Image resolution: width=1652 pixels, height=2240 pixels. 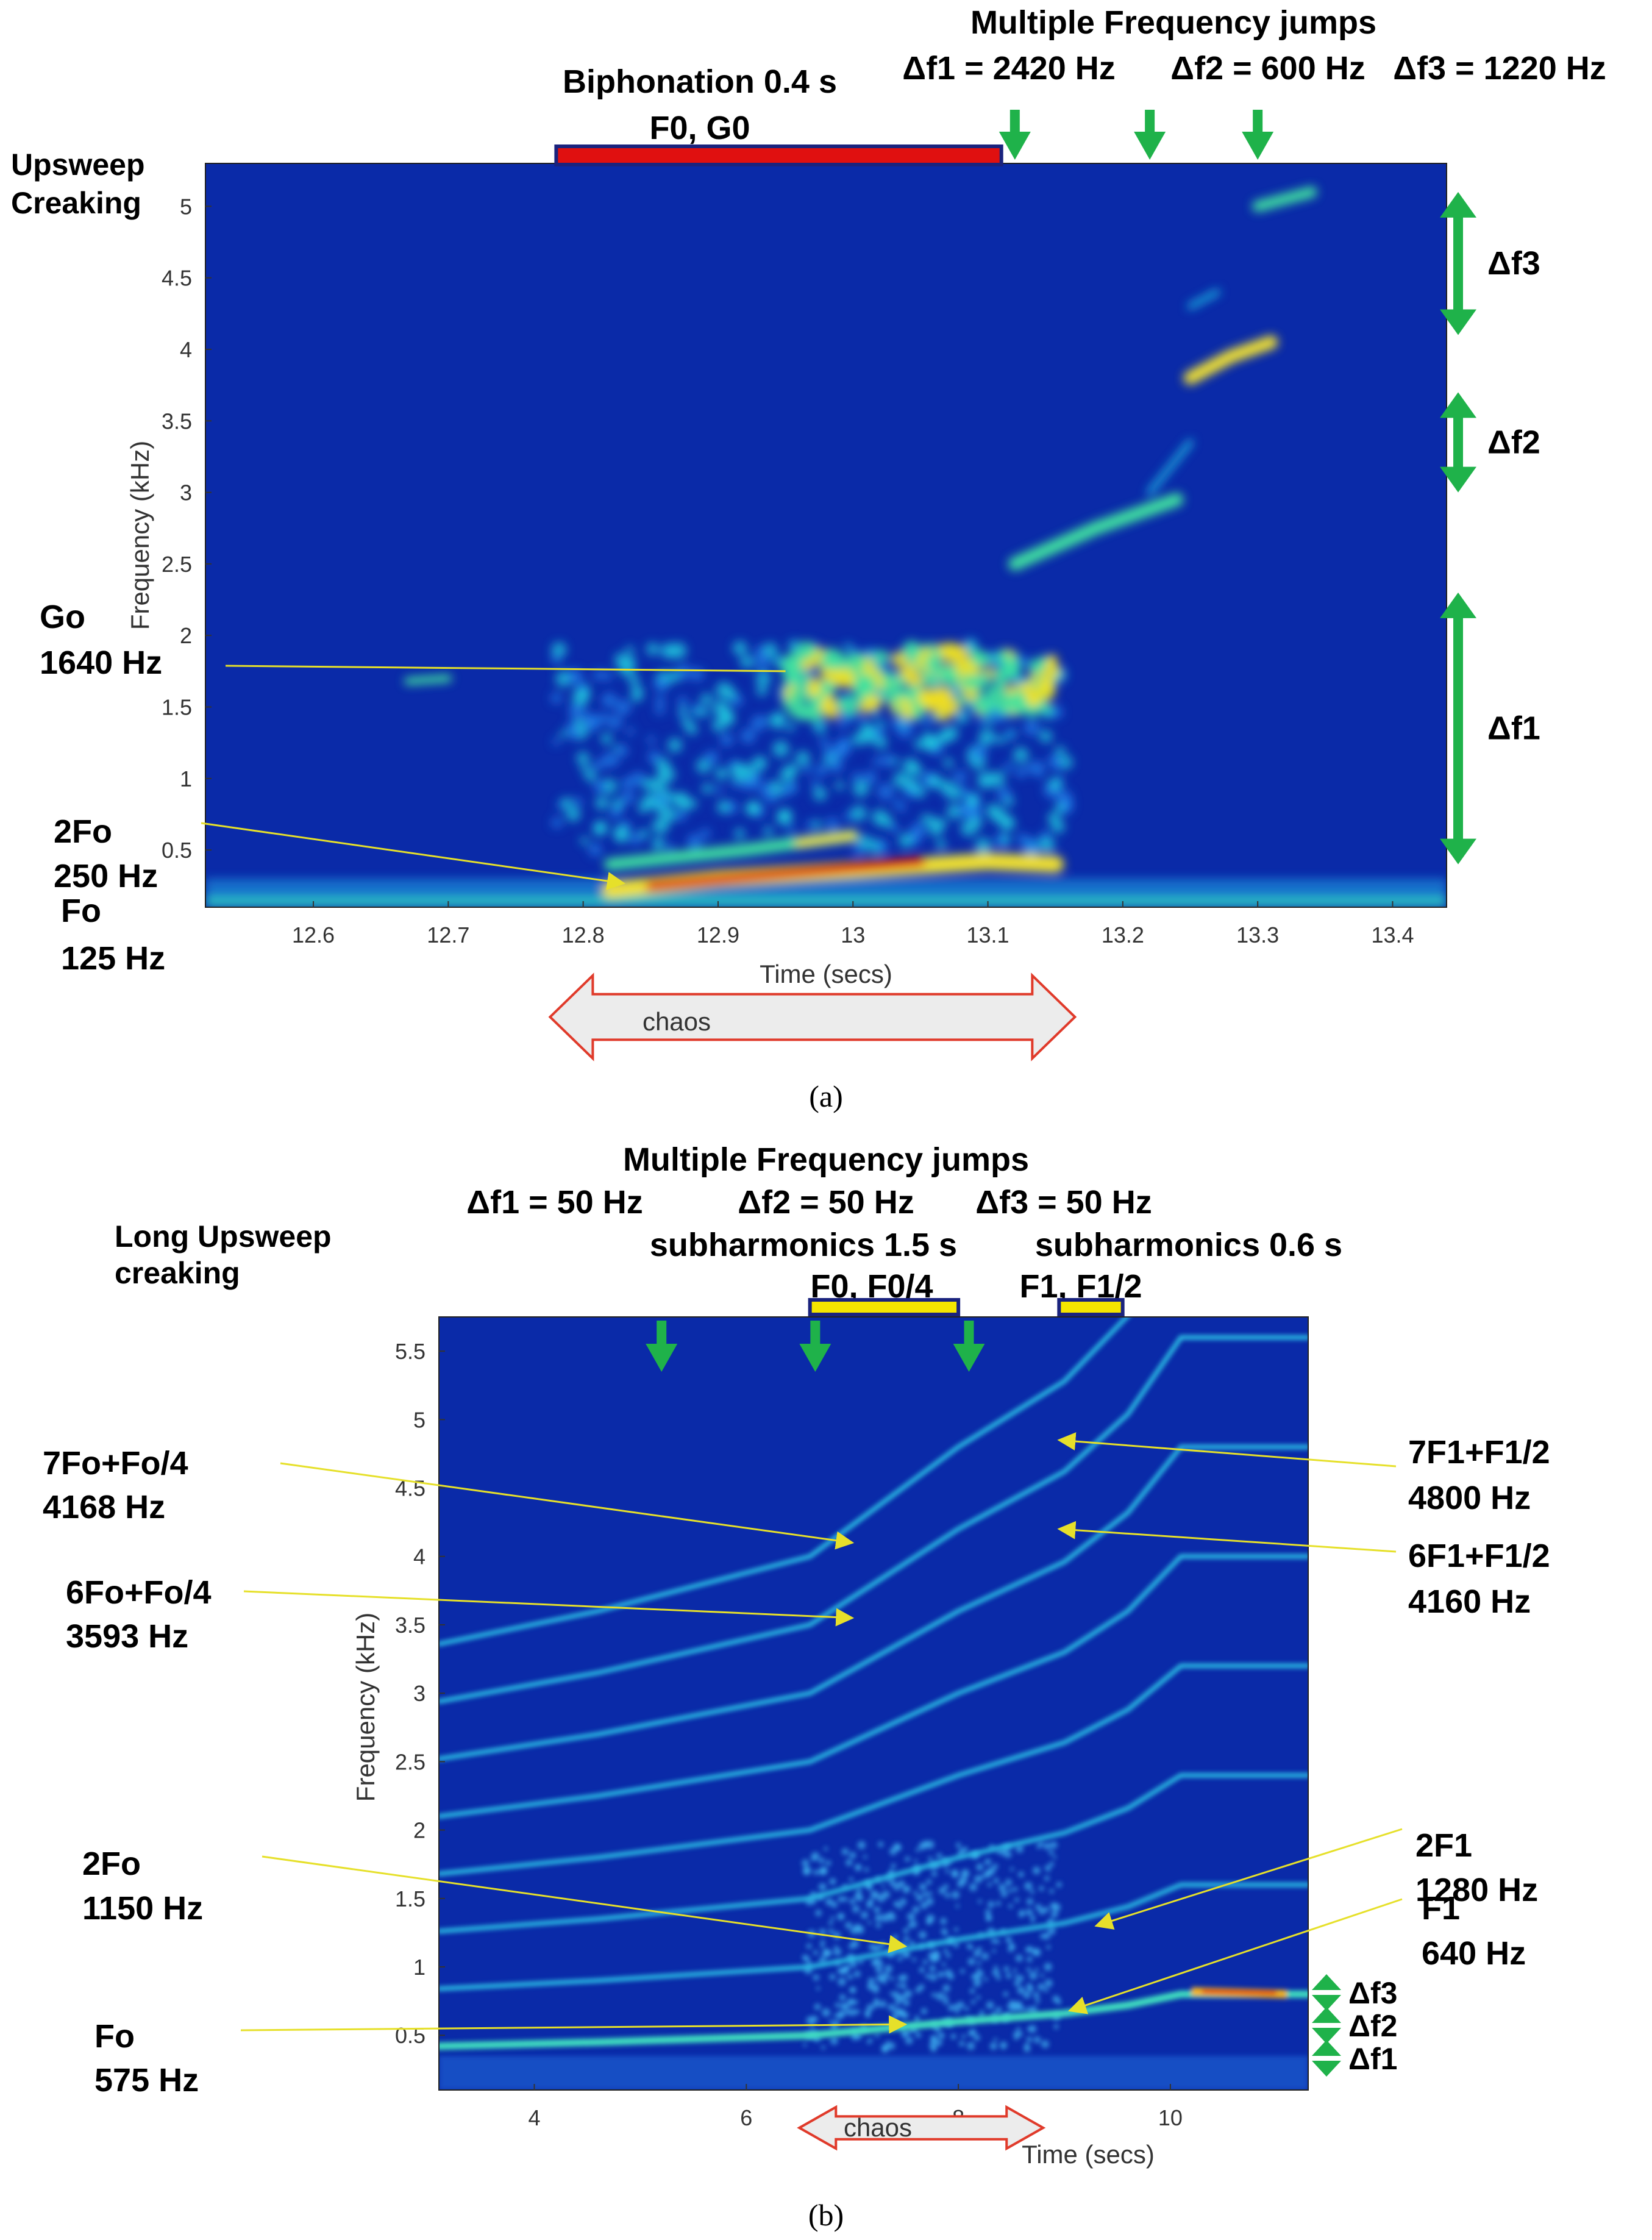 I want to click on jumps-header-title-b: Multiple Frequency jumps, so click(x=826, y=1160).